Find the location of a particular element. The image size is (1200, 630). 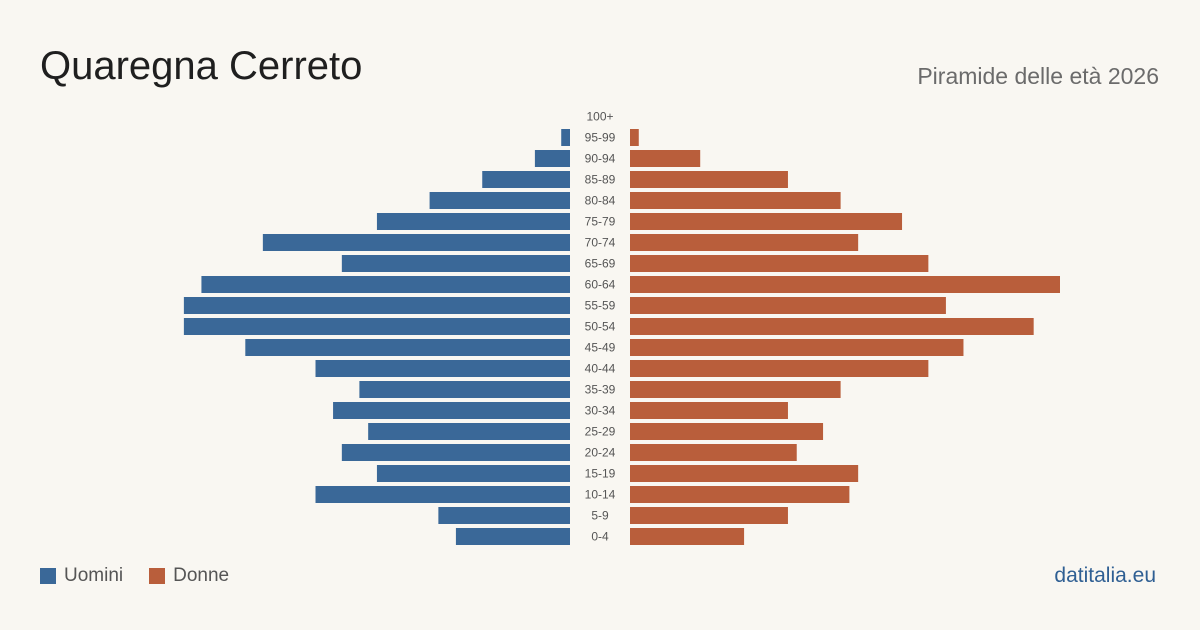

age-label-50-54: 50-54 is located at coordinates (600, 327).